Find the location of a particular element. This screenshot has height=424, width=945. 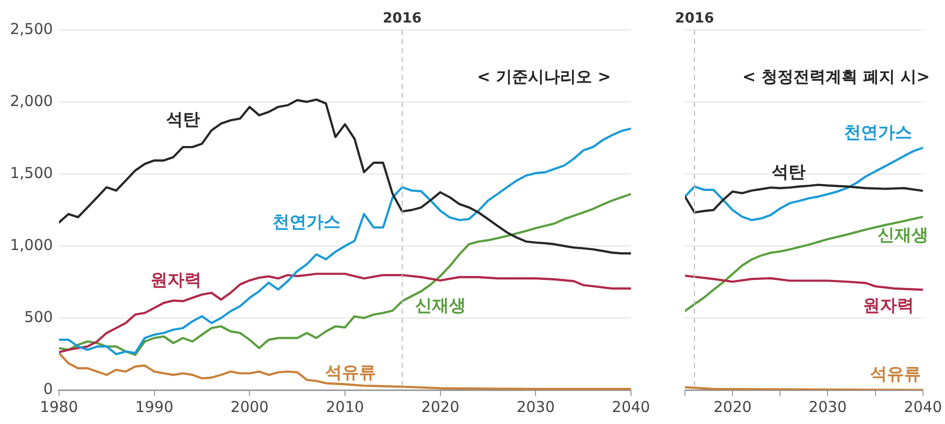

y-tick-label: 1,000 is located at coordinates (31, 245).